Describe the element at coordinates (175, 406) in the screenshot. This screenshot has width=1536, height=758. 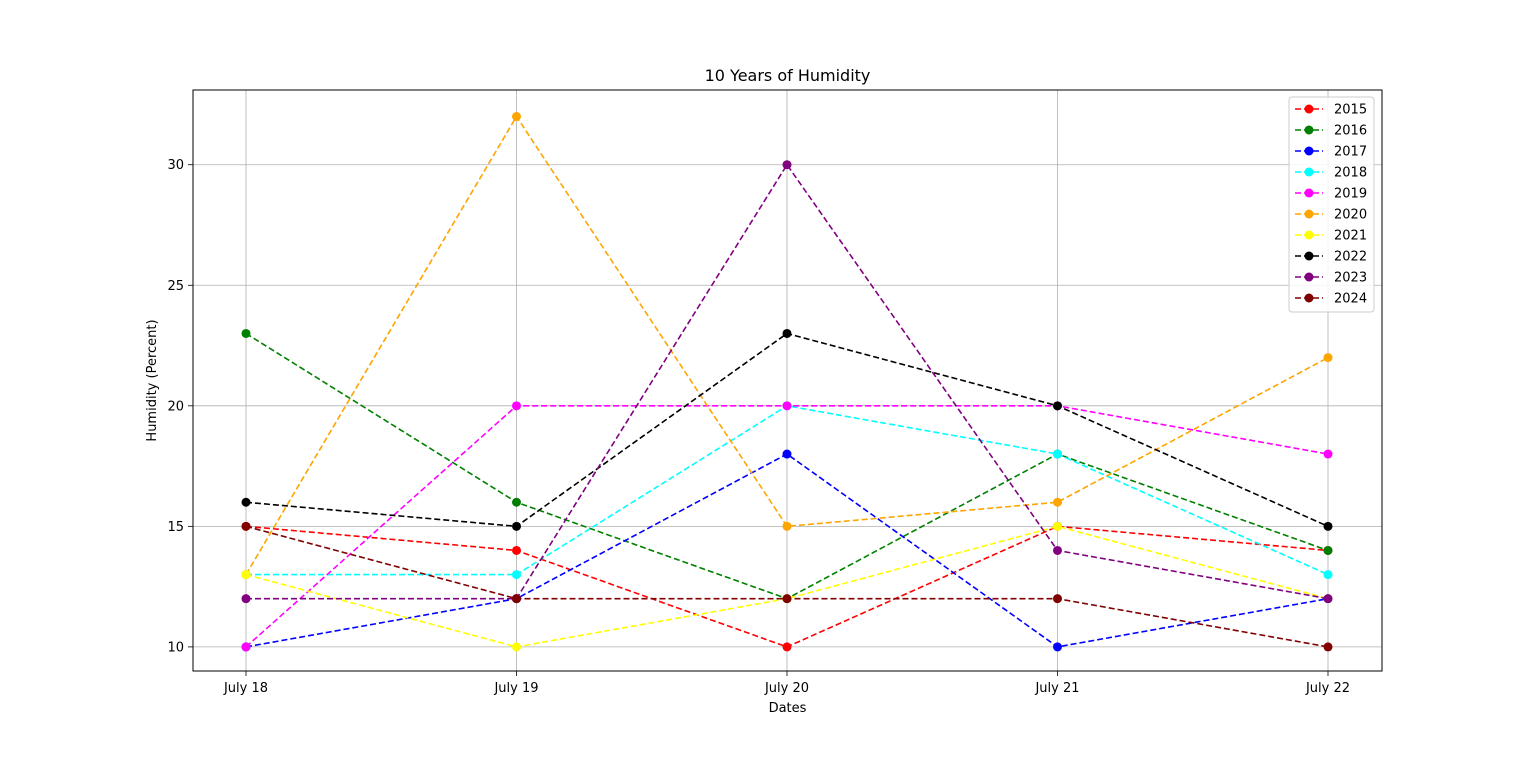
I see `y-tick-label: 20` at that location.